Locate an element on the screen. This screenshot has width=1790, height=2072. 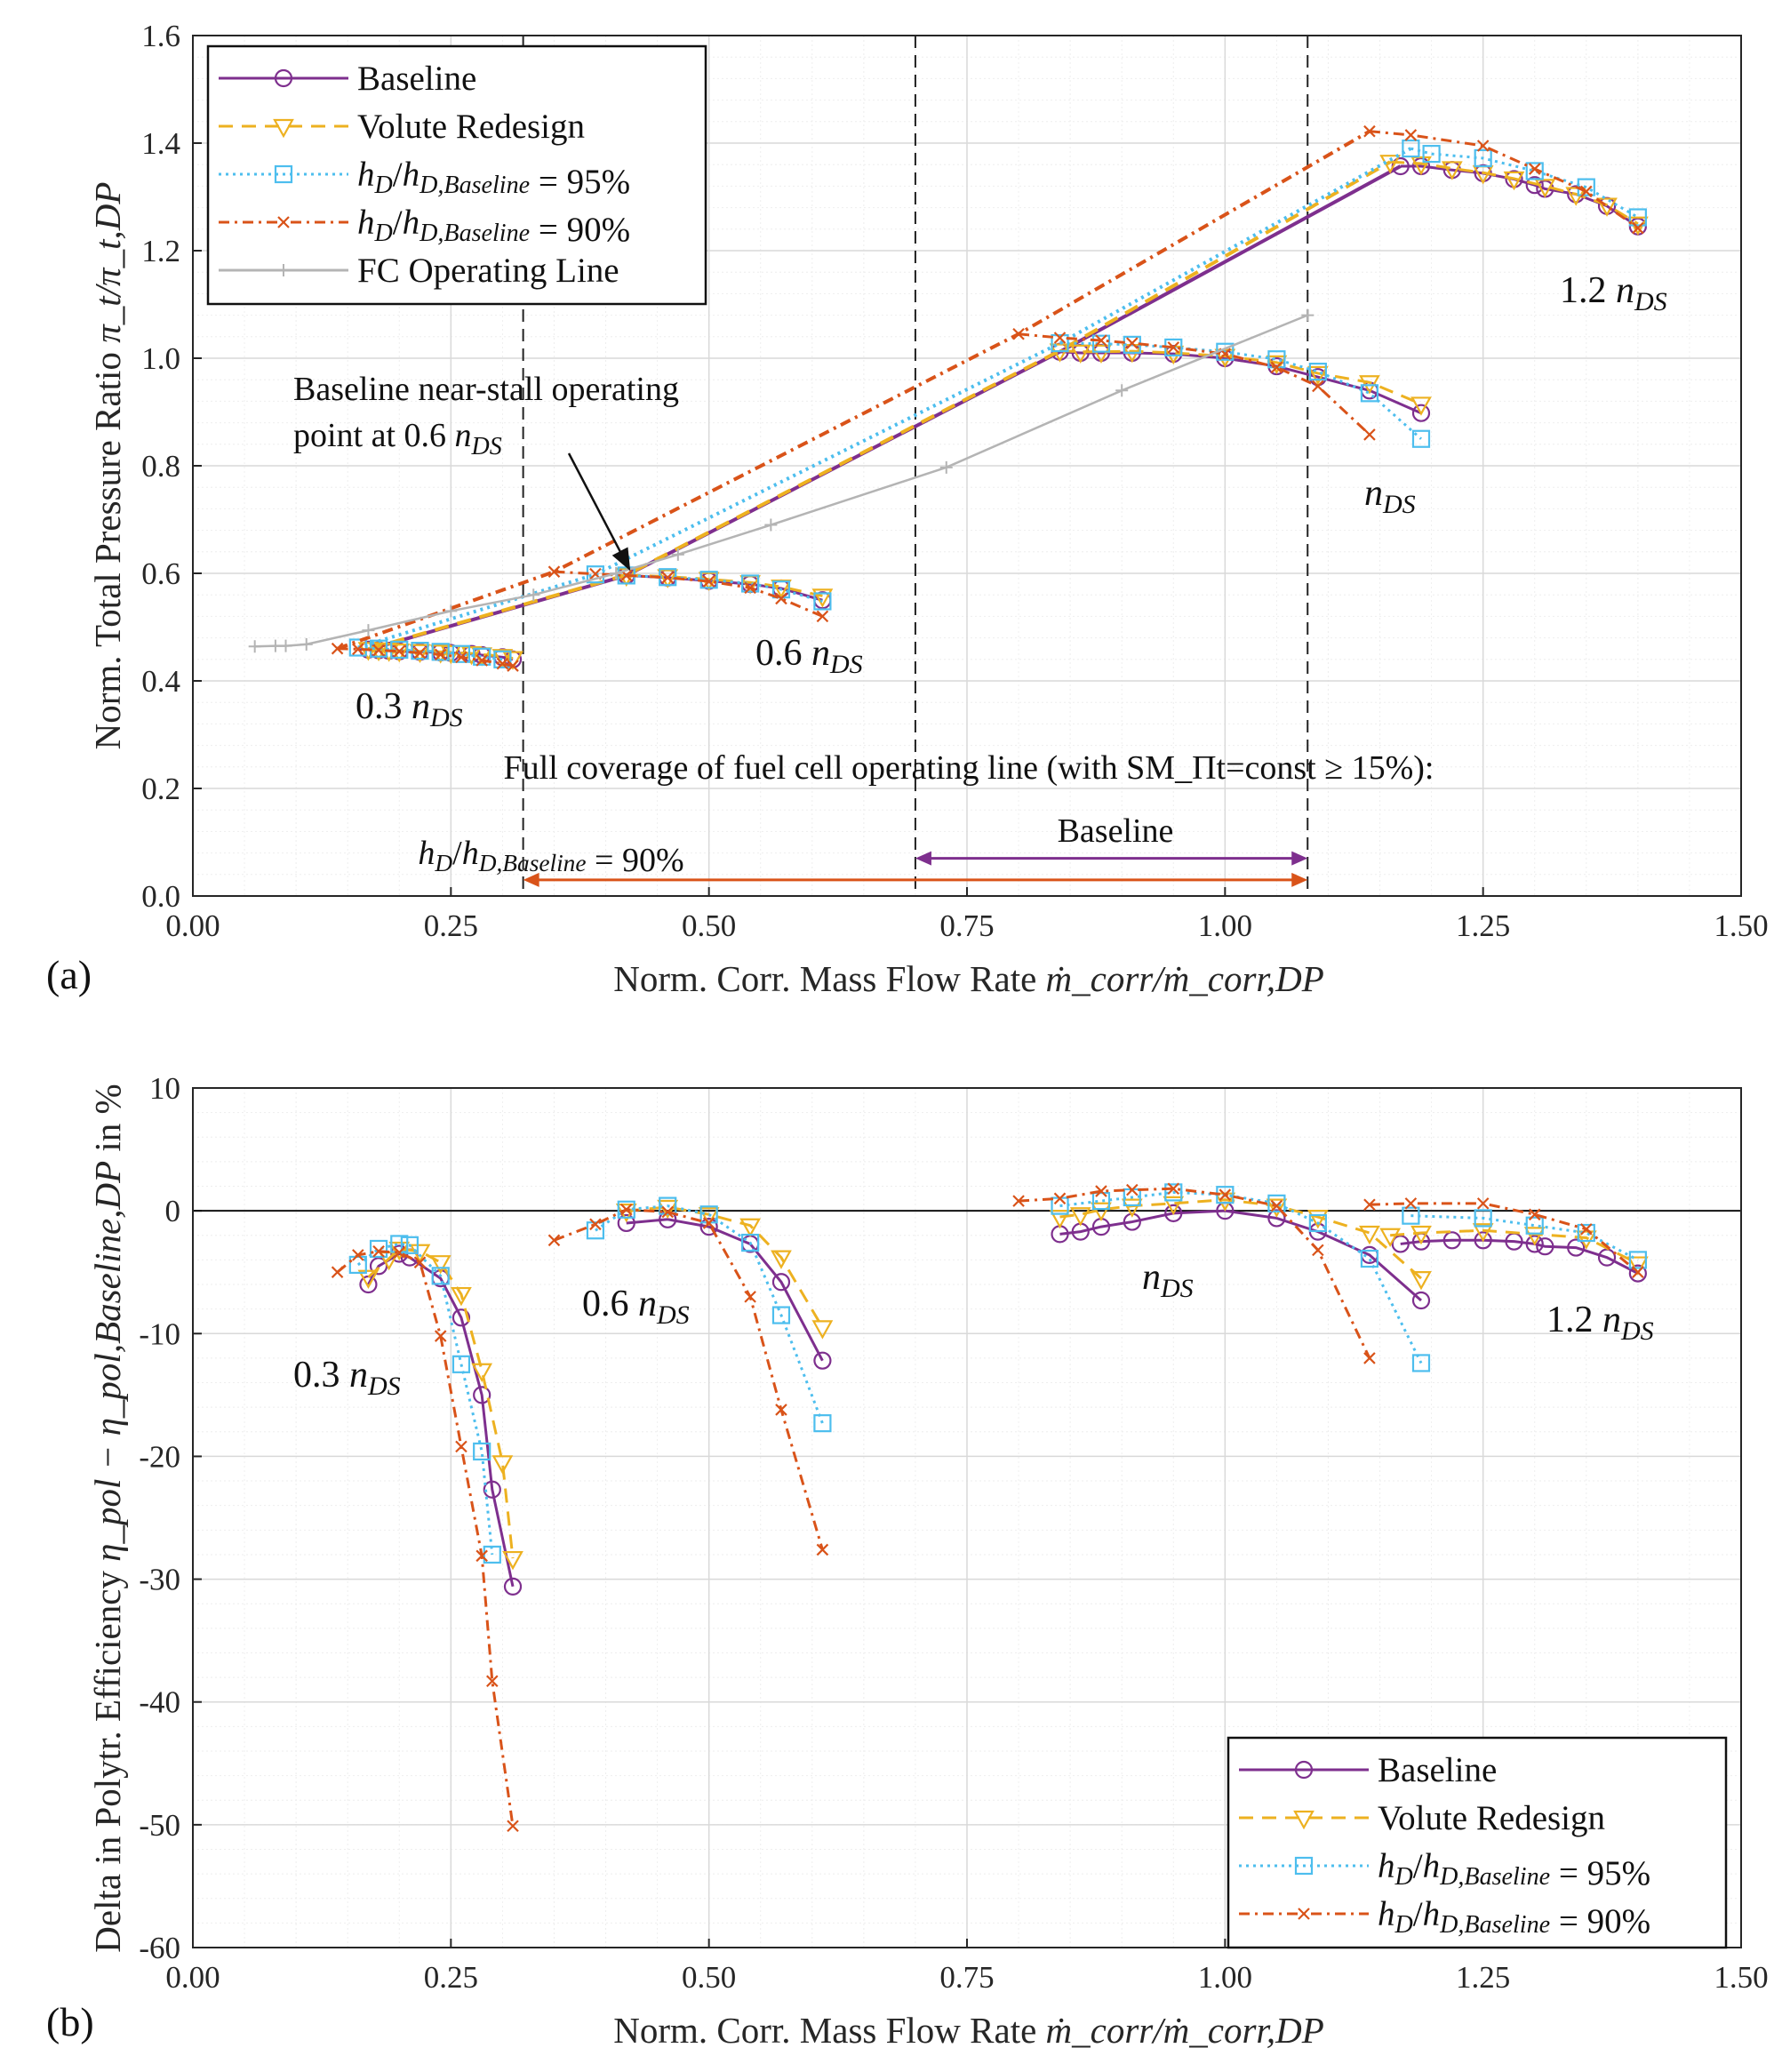
y-tick-label: 0.2 is located at coordinates (160, 789).